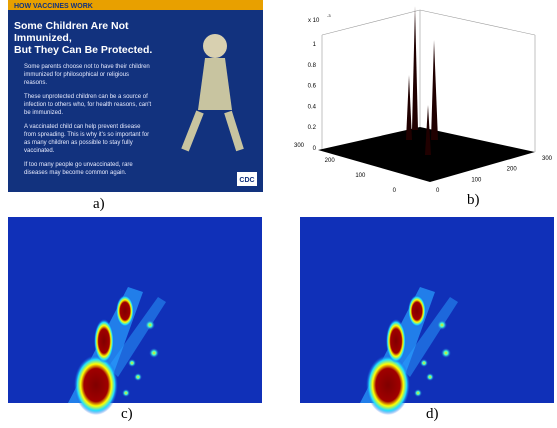  Describe the element at coordinates (99, 204) in the screenshot. I see `panel-label: a)` at that location.